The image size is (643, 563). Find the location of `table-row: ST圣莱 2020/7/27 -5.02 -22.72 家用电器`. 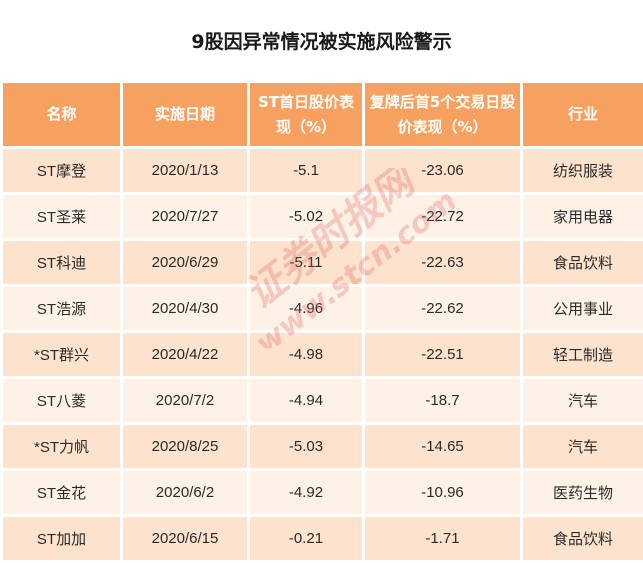

table-row: ST圣莱 2020/7/27 -5.02 -22.72 家用电器 is located at coordinates (321, 216).